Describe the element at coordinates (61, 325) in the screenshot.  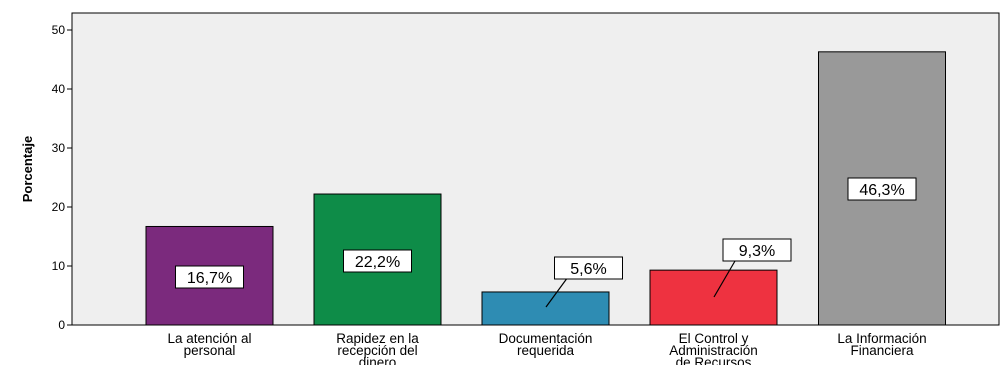
I see `y-tick-label: 0` at that location.